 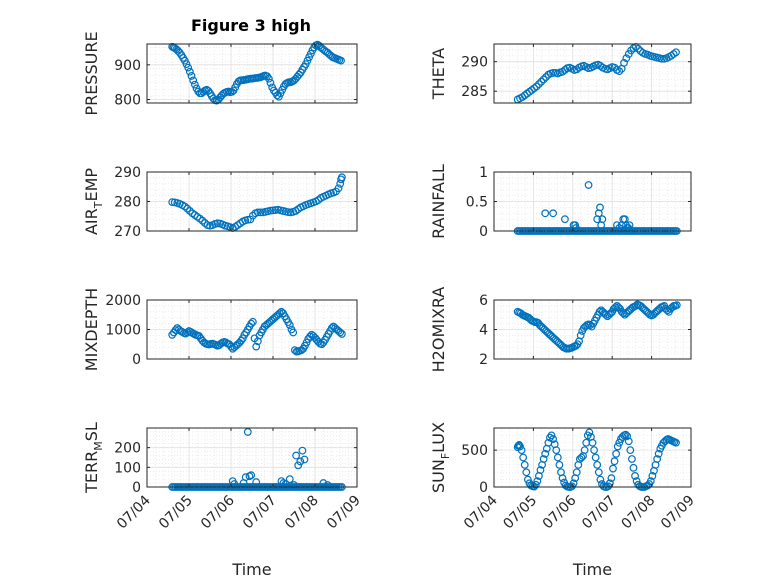 I want to click on y-tick-label: 290, so click(x=127, y=173).